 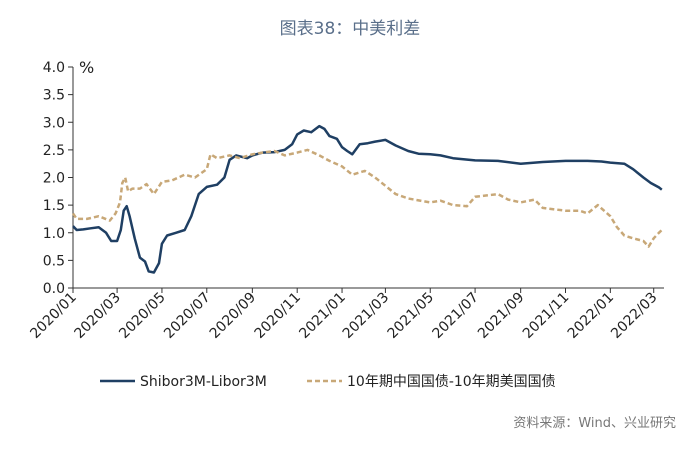 I want to click on x-tick-label: 2020/09, so click(x=233, y=316).